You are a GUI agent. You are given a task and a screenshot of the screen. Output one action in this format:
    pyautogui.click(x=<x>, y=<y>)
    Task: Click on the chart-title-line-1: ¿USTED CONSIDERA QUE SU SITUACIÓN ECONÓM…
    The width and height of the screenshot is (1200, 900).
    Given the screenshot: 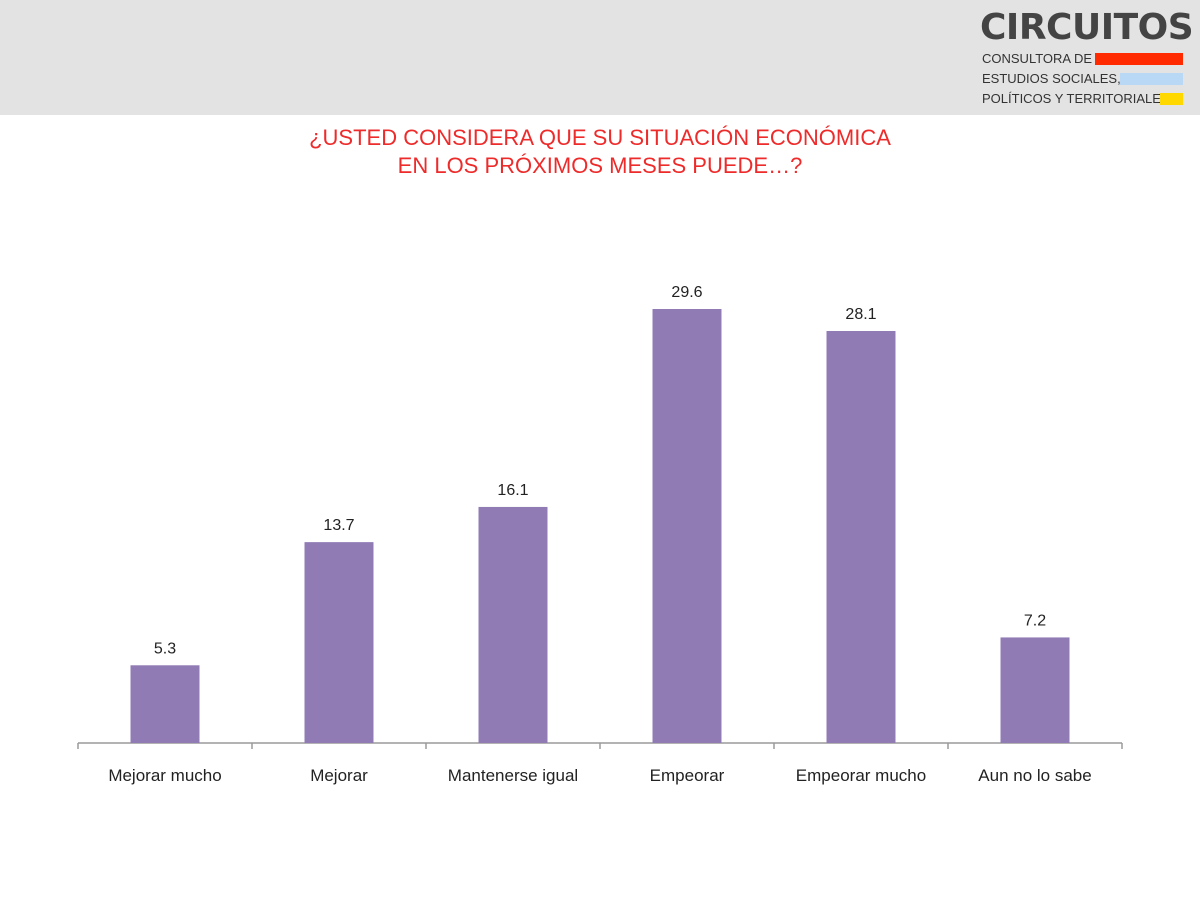 What is the action you would take?
    pyautogui.click(x=600, y=137)
    